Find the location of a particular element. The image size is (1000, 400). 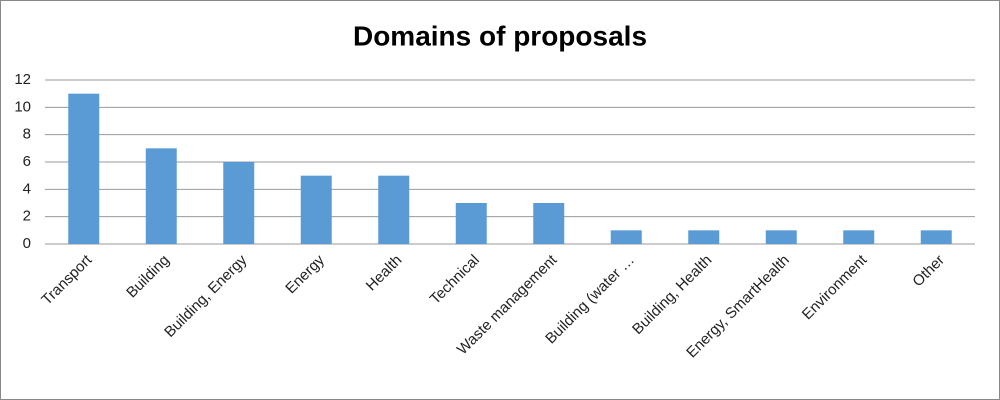

y-tick-label: 2 is located at coordinates (27, 216).